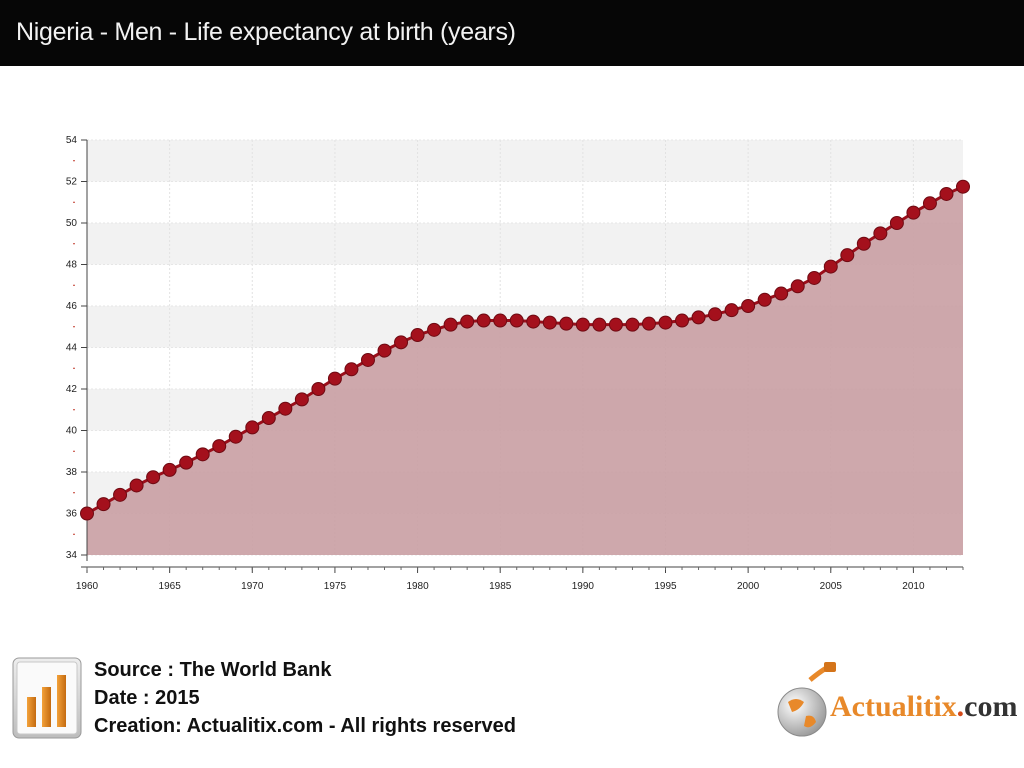 Image resolution: width=1024 pixels, height=768 pixels. I want to click on x-tick-label: 2010, so click(913, 586).